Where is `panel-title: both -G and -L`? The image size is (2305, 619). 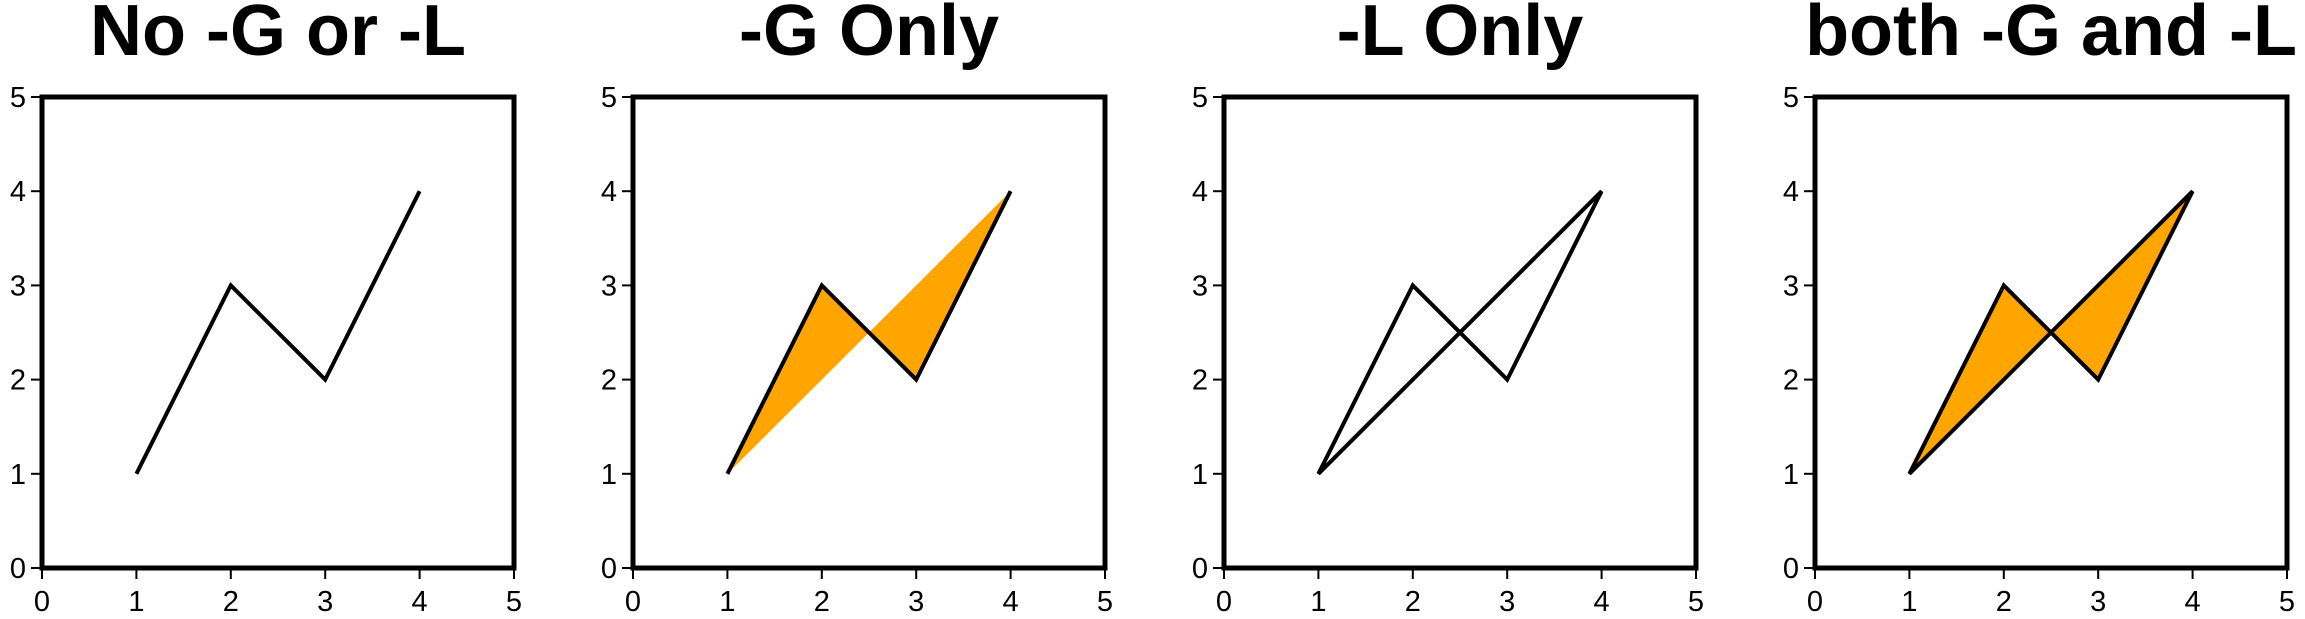
panel-title: both -G and -L is located at coordinates (2051, 35).